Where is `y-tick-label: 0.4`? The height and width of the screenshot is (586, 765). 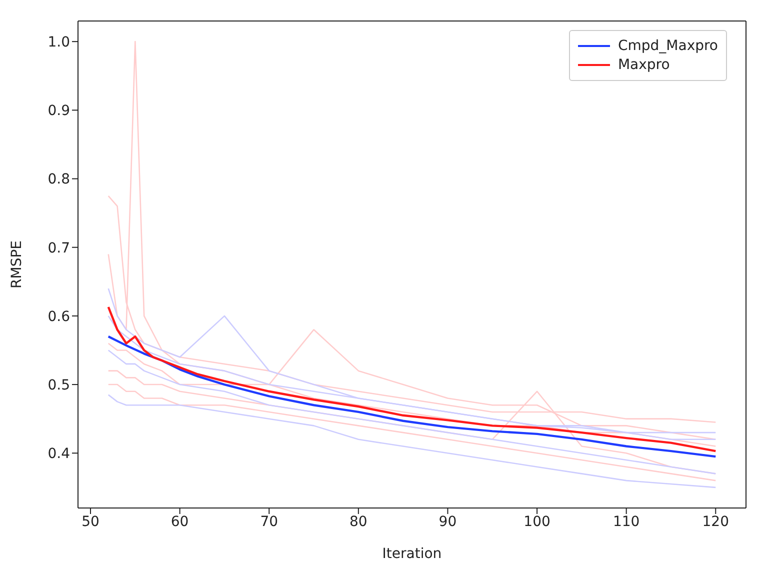 y-tick-label: 0.4 is located at coordinates (59, 454).